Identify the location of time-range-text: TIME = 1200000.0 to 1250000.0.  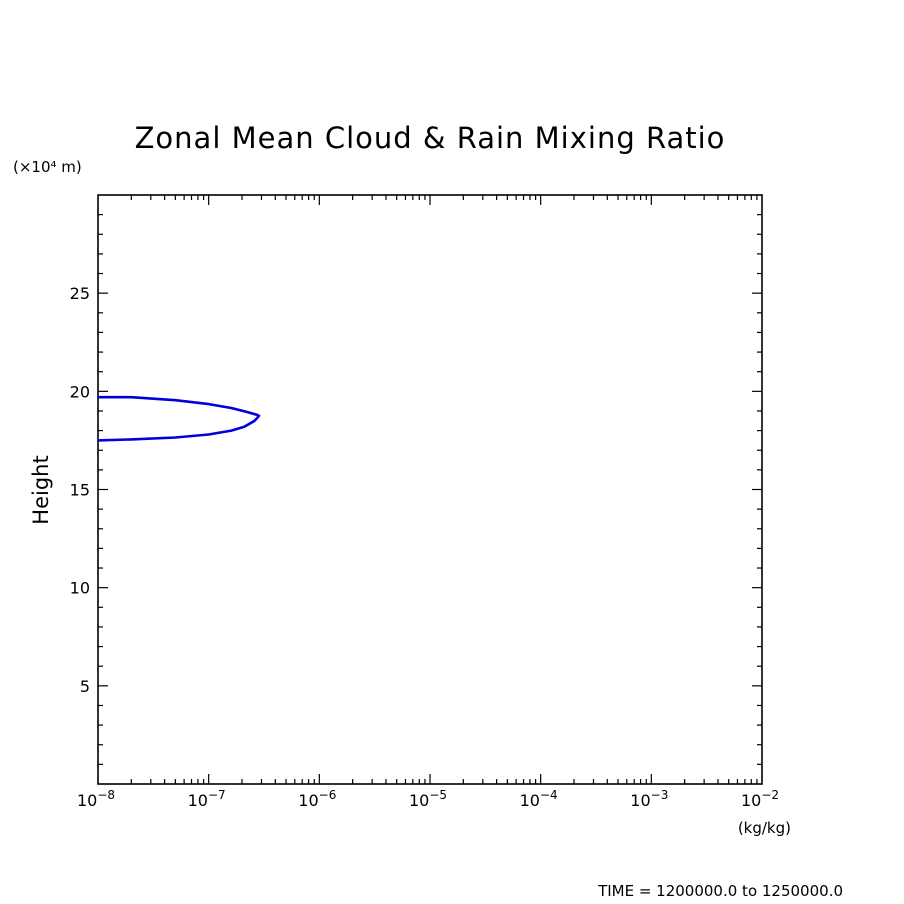
(720, 891).